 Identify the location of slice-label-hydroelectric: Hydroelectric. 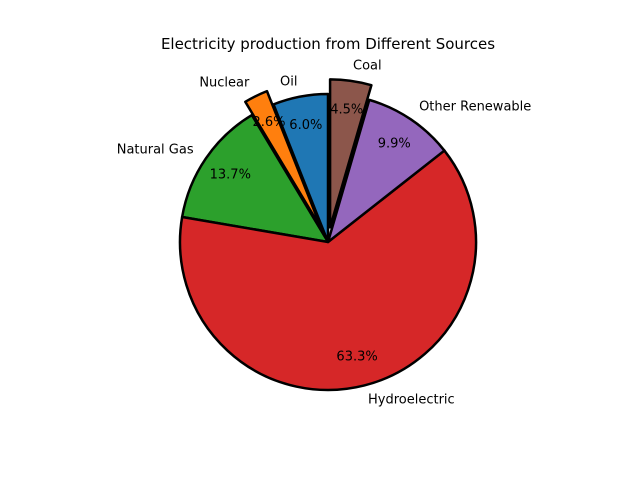
(411, 399).